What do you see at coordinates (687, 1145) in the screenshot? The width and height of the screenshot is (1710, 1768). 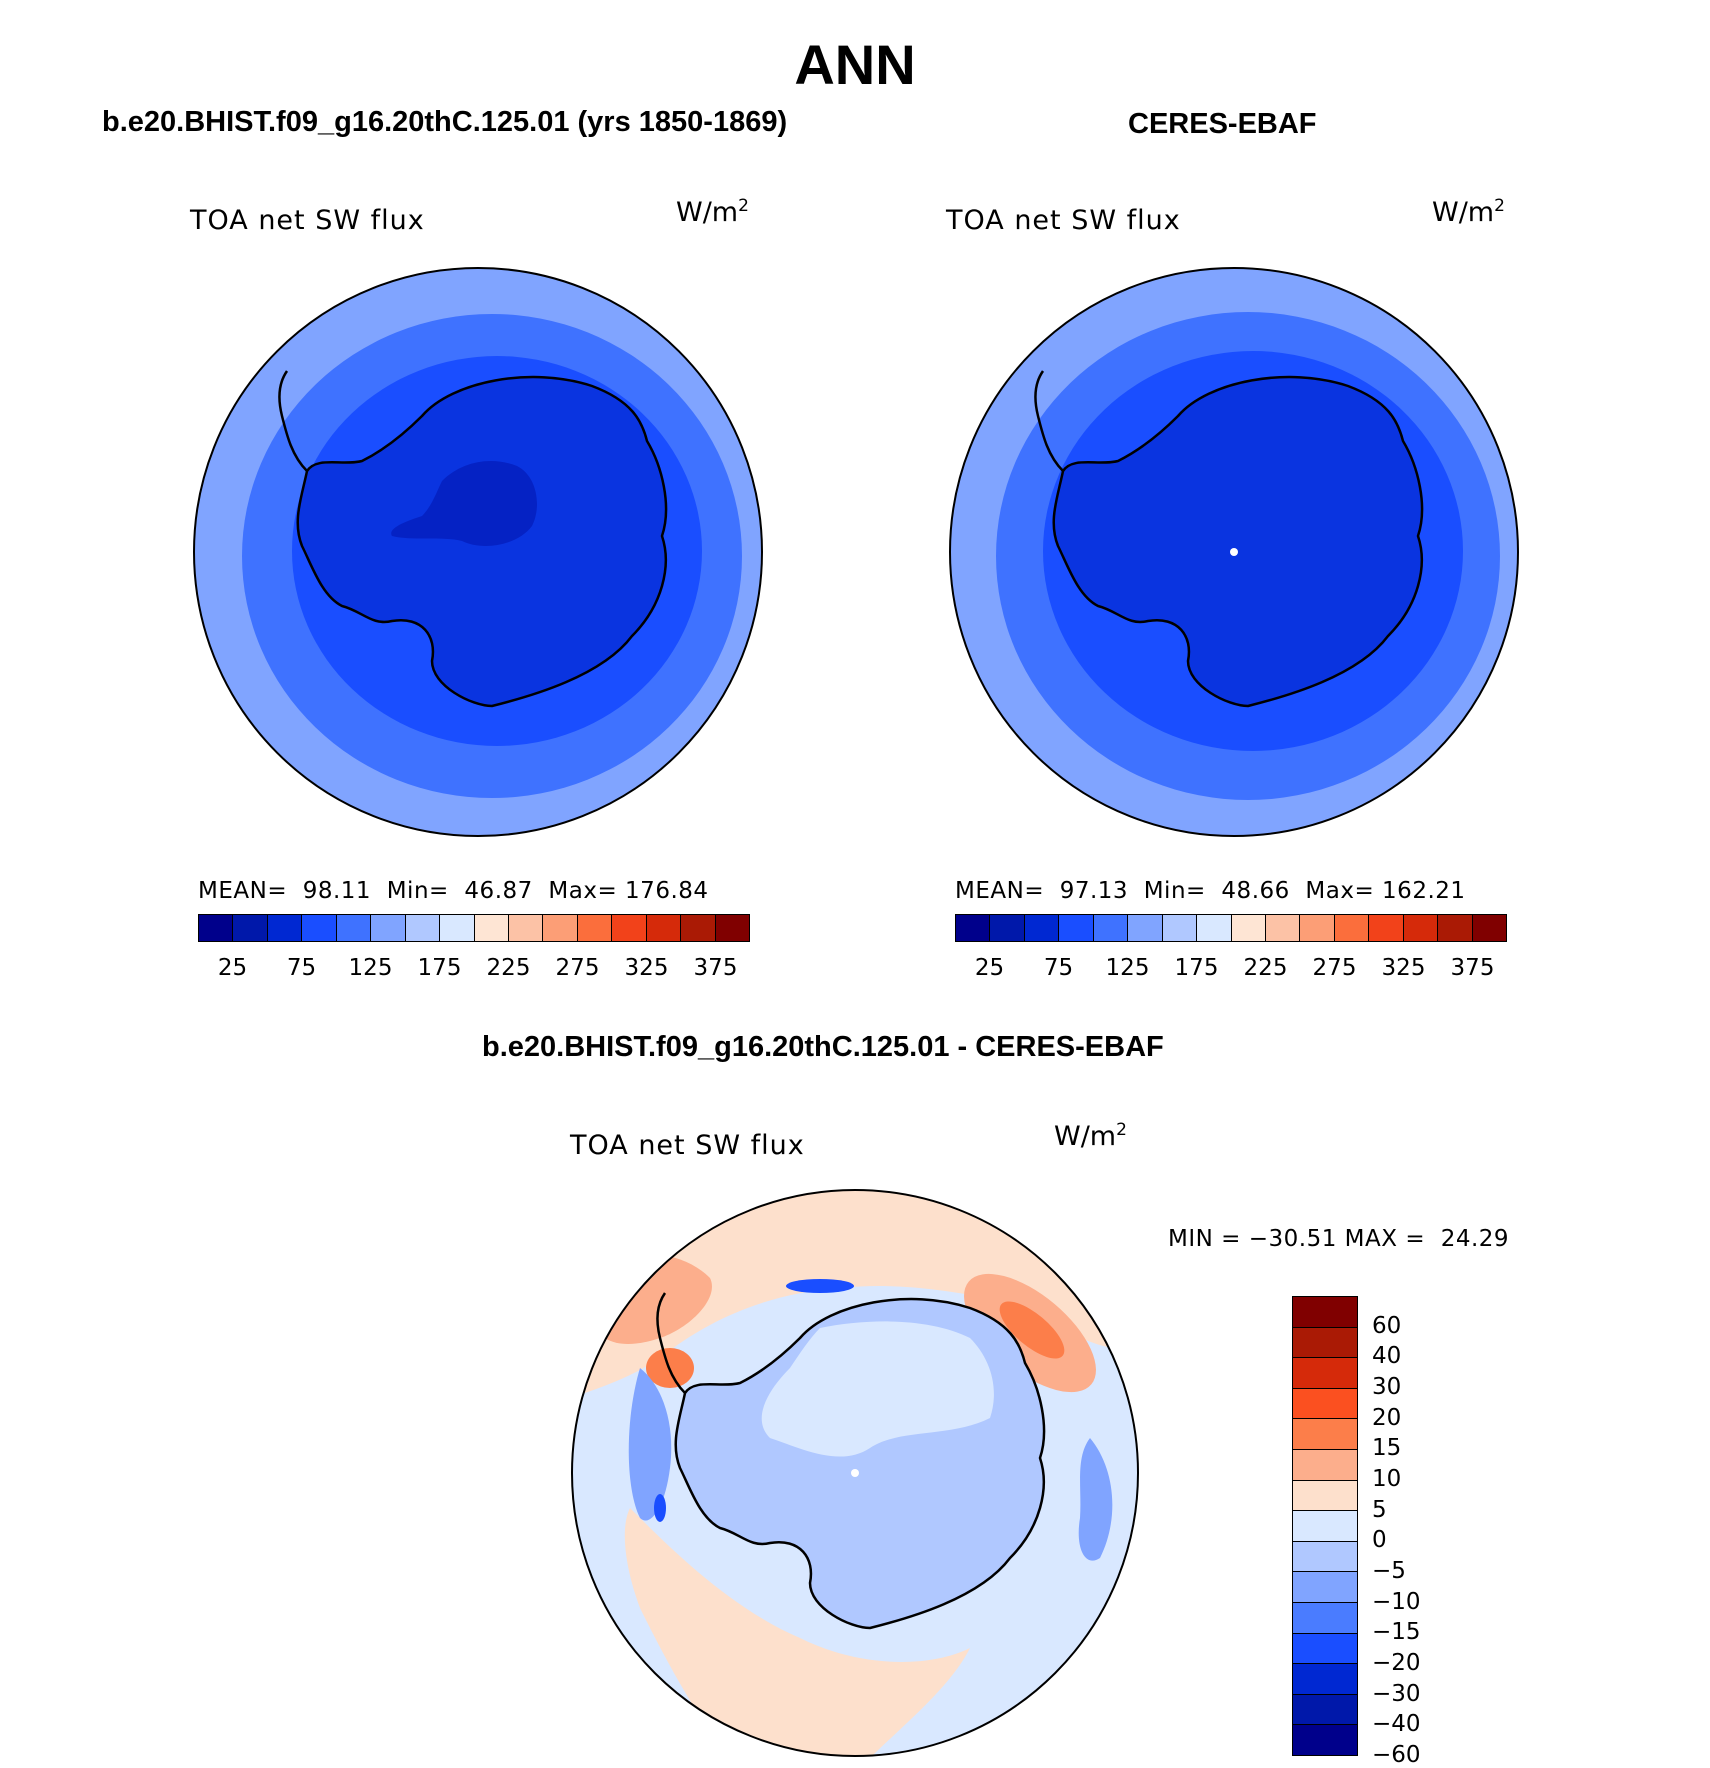 I see `diff-variable-label: TOA net SW flux` at bounding box center [687, 1145].